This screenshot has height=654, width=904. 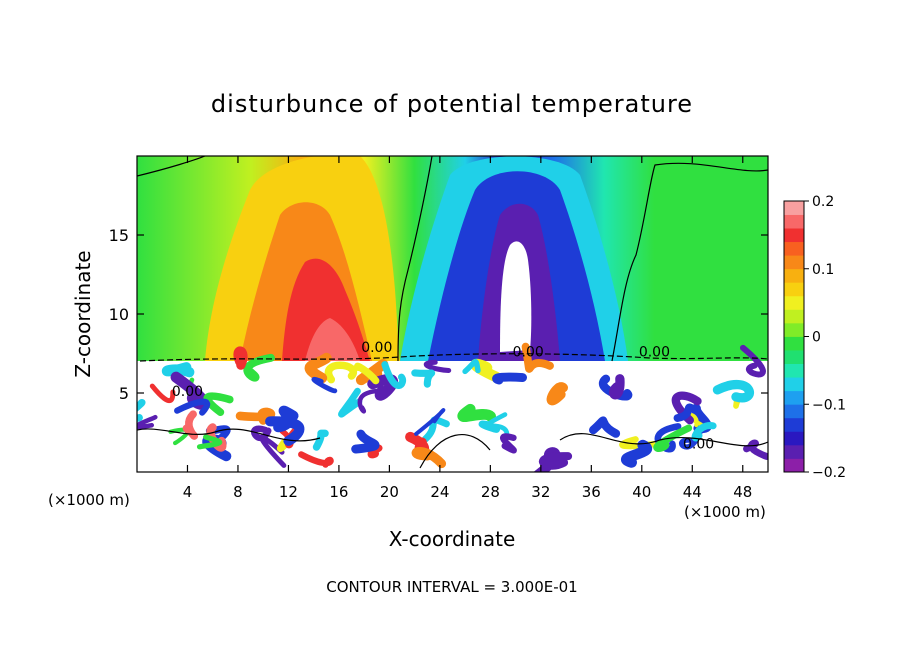 What do you see at coordinates (439, 492) in the screenshot?
I see `x-tick-label: 24` at bounding box center [439, 492].